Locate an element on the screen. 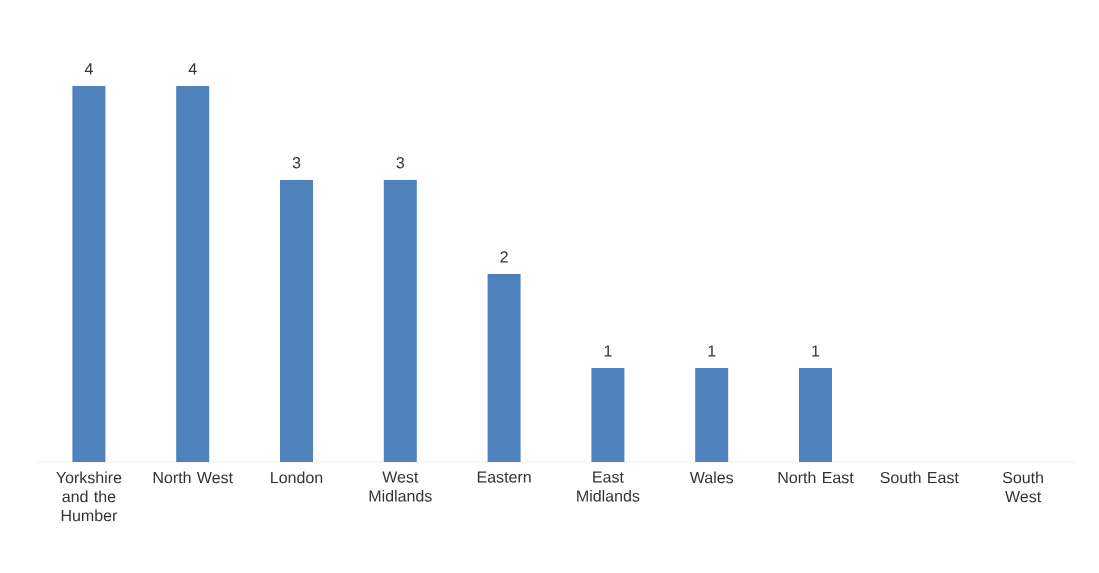 This screenshot has width=1099, height=573. x-tick-label: Eastern is located at coordinates (504, 477).